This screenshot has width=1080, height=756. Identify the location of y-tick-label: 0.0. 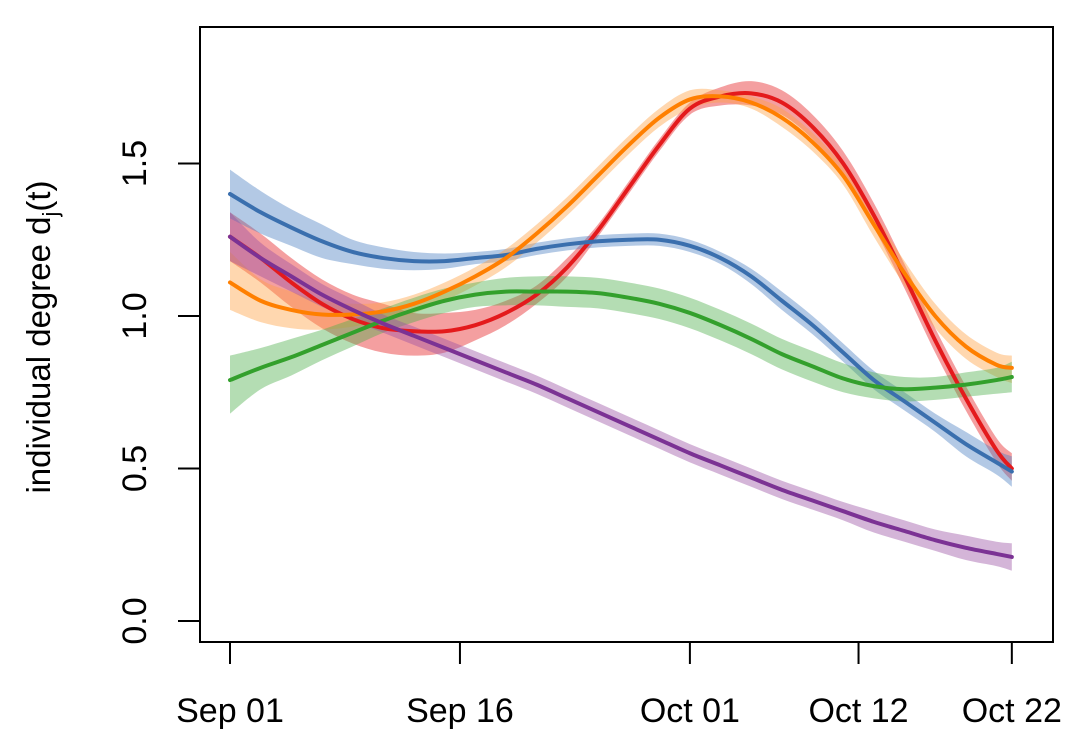
(135, 620).